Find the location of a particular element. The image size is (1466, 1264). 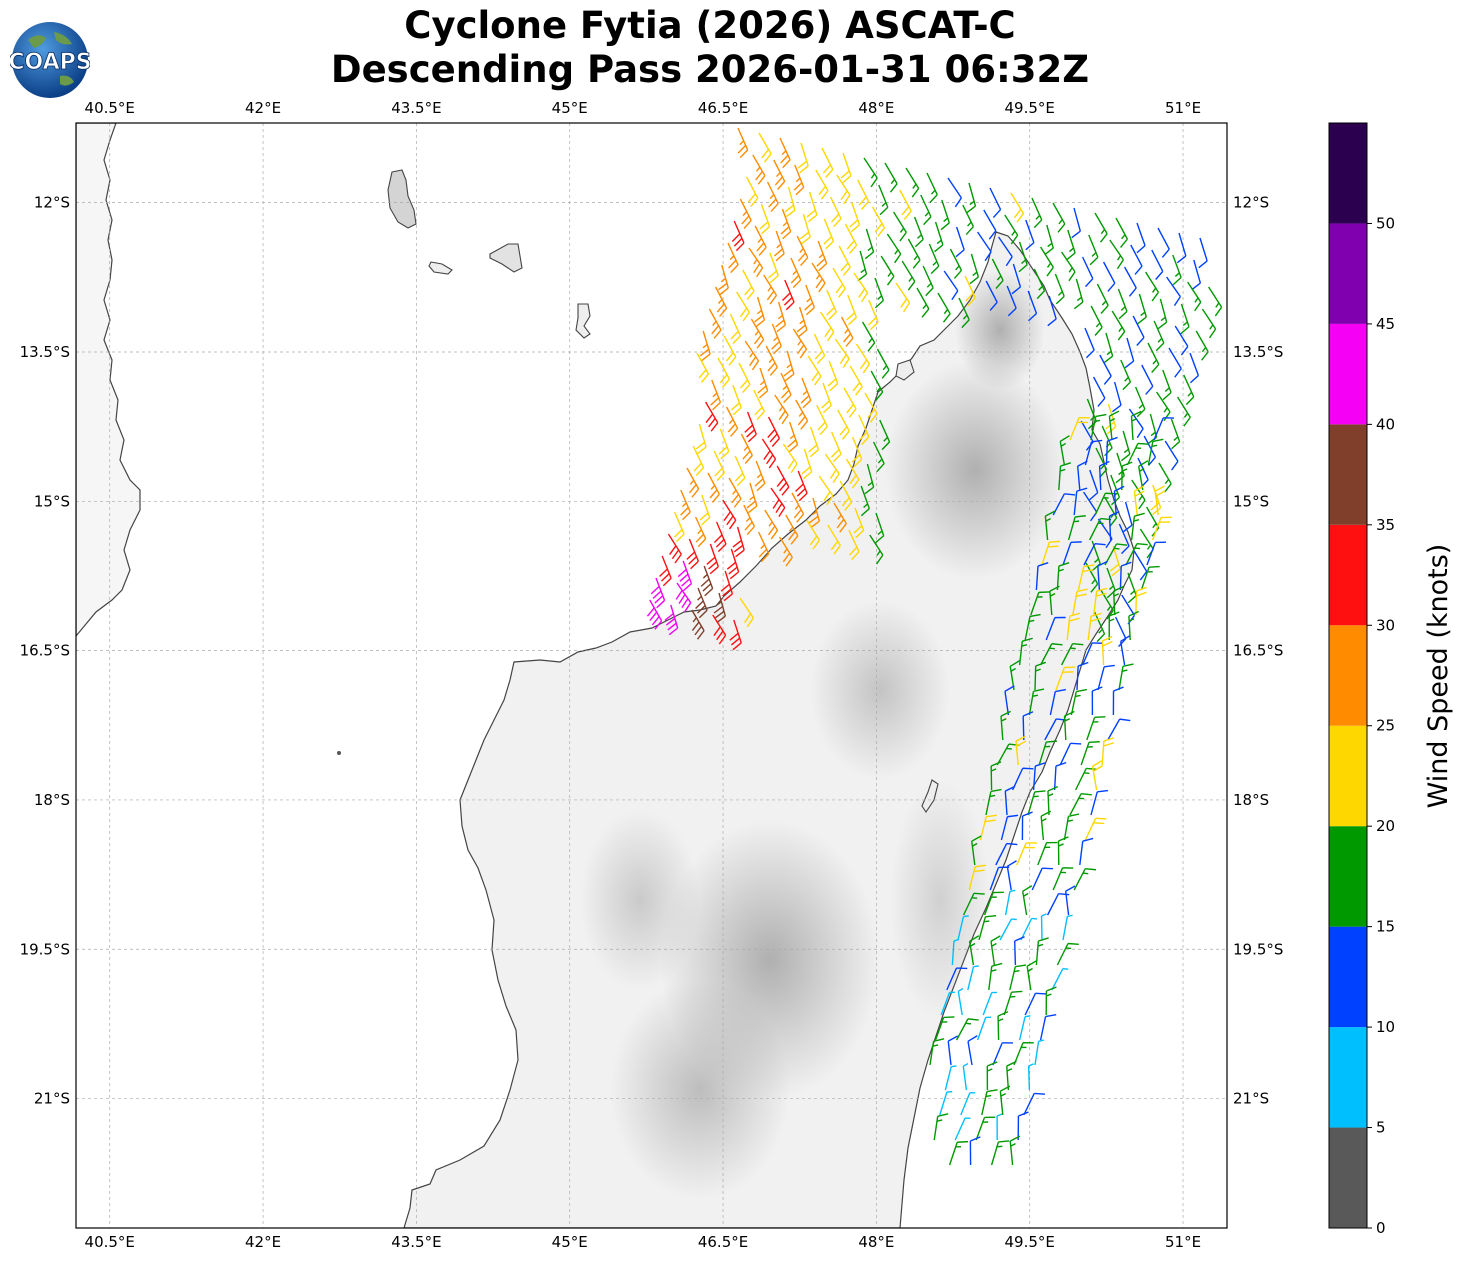

sainte-marie is located at coordinates (930, 796).